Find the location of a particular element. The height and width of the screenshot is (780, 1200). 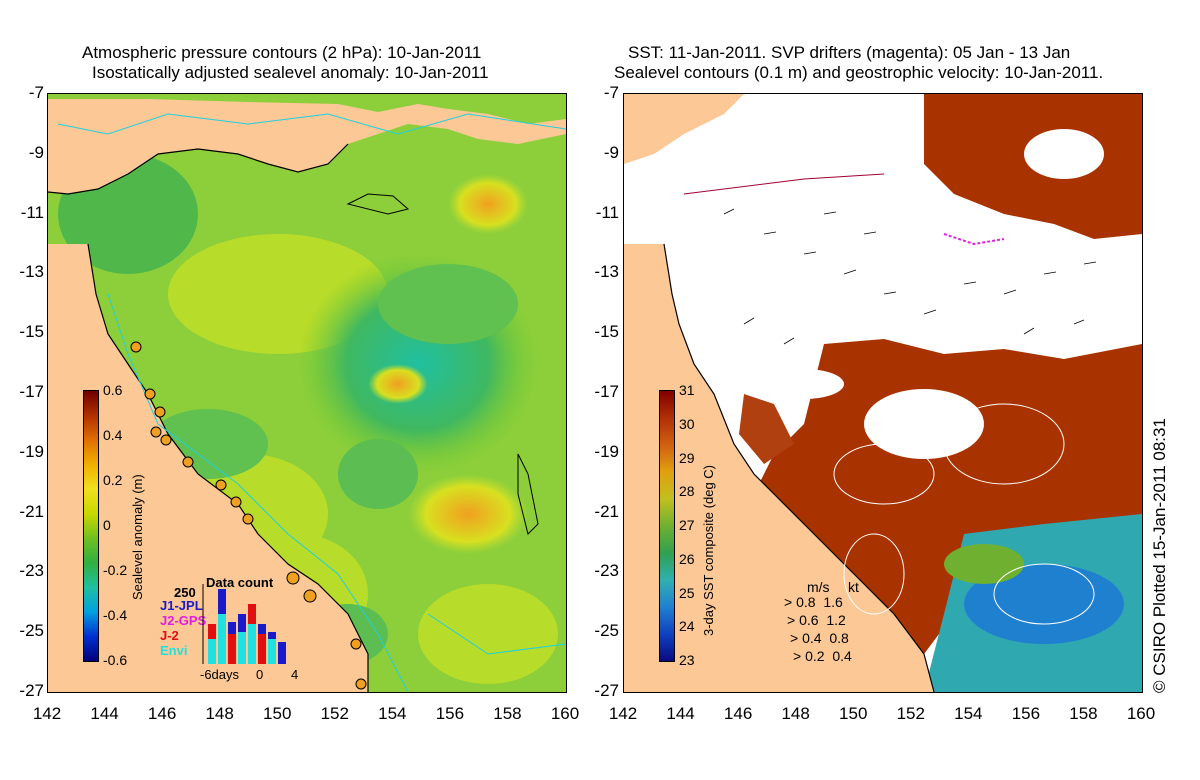

left-x-tick: 158 is located at coordinates (507, 713).